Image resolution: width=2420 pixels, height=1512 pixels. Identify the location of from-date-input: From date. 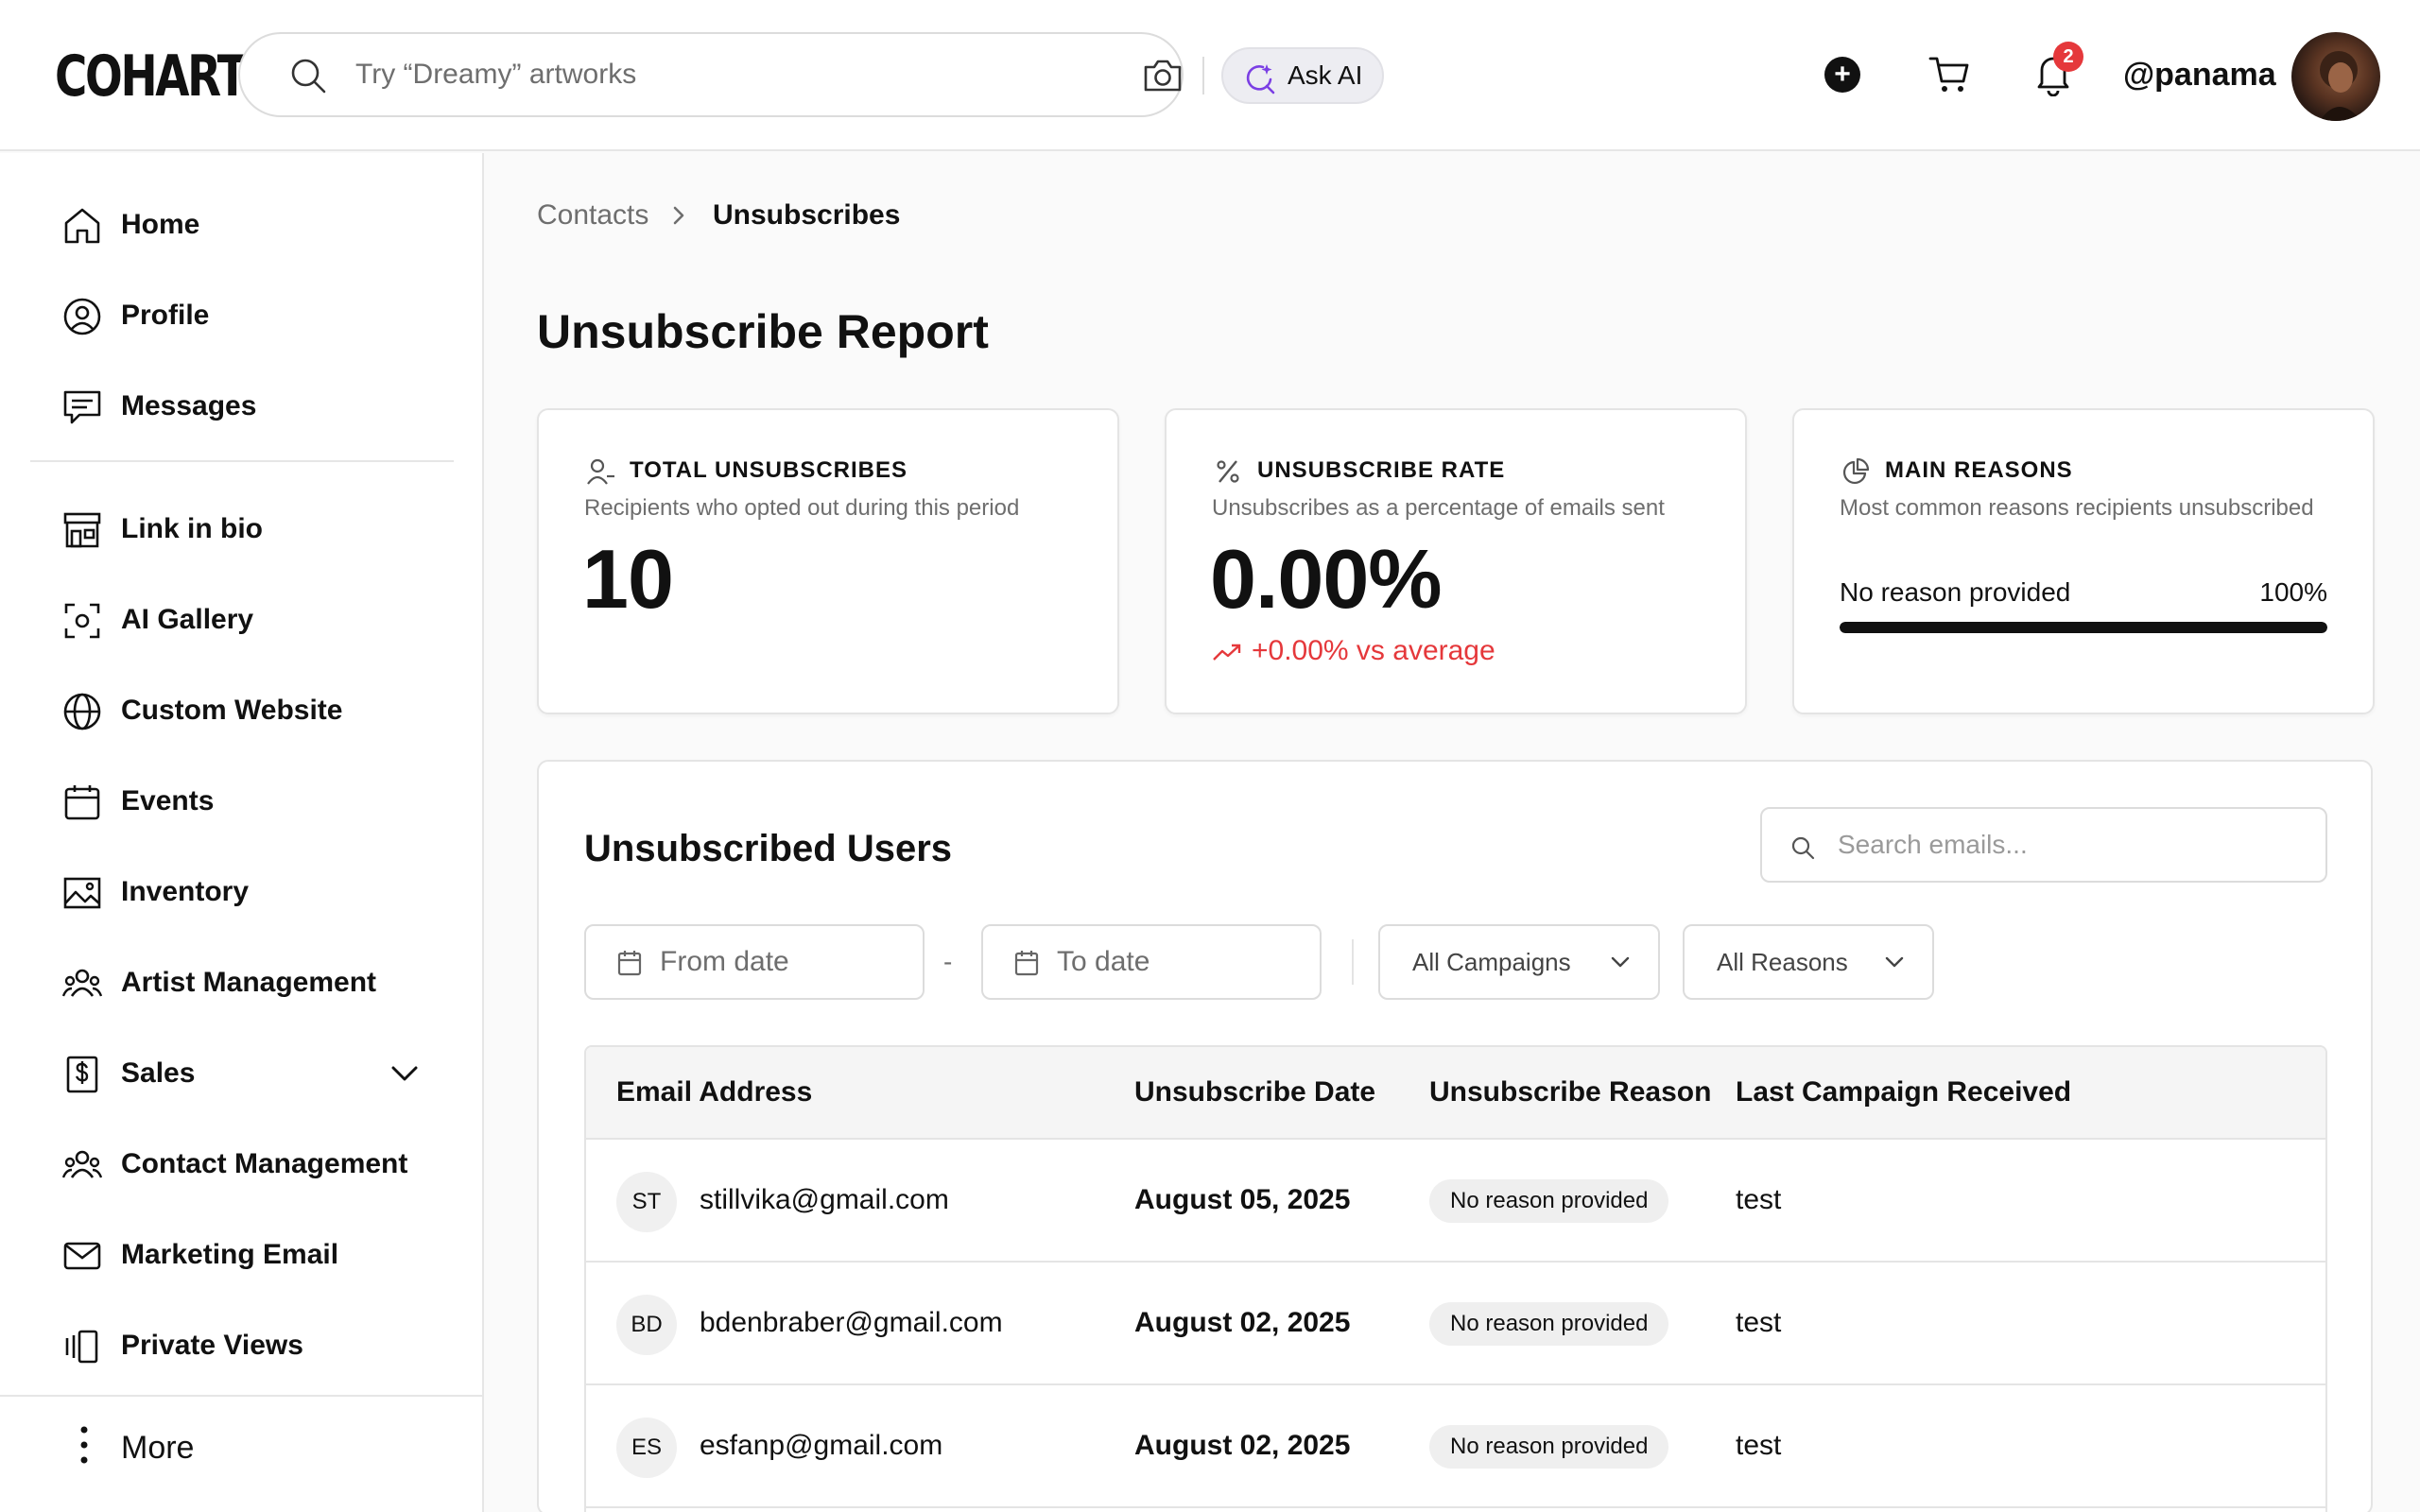
(754, 962).